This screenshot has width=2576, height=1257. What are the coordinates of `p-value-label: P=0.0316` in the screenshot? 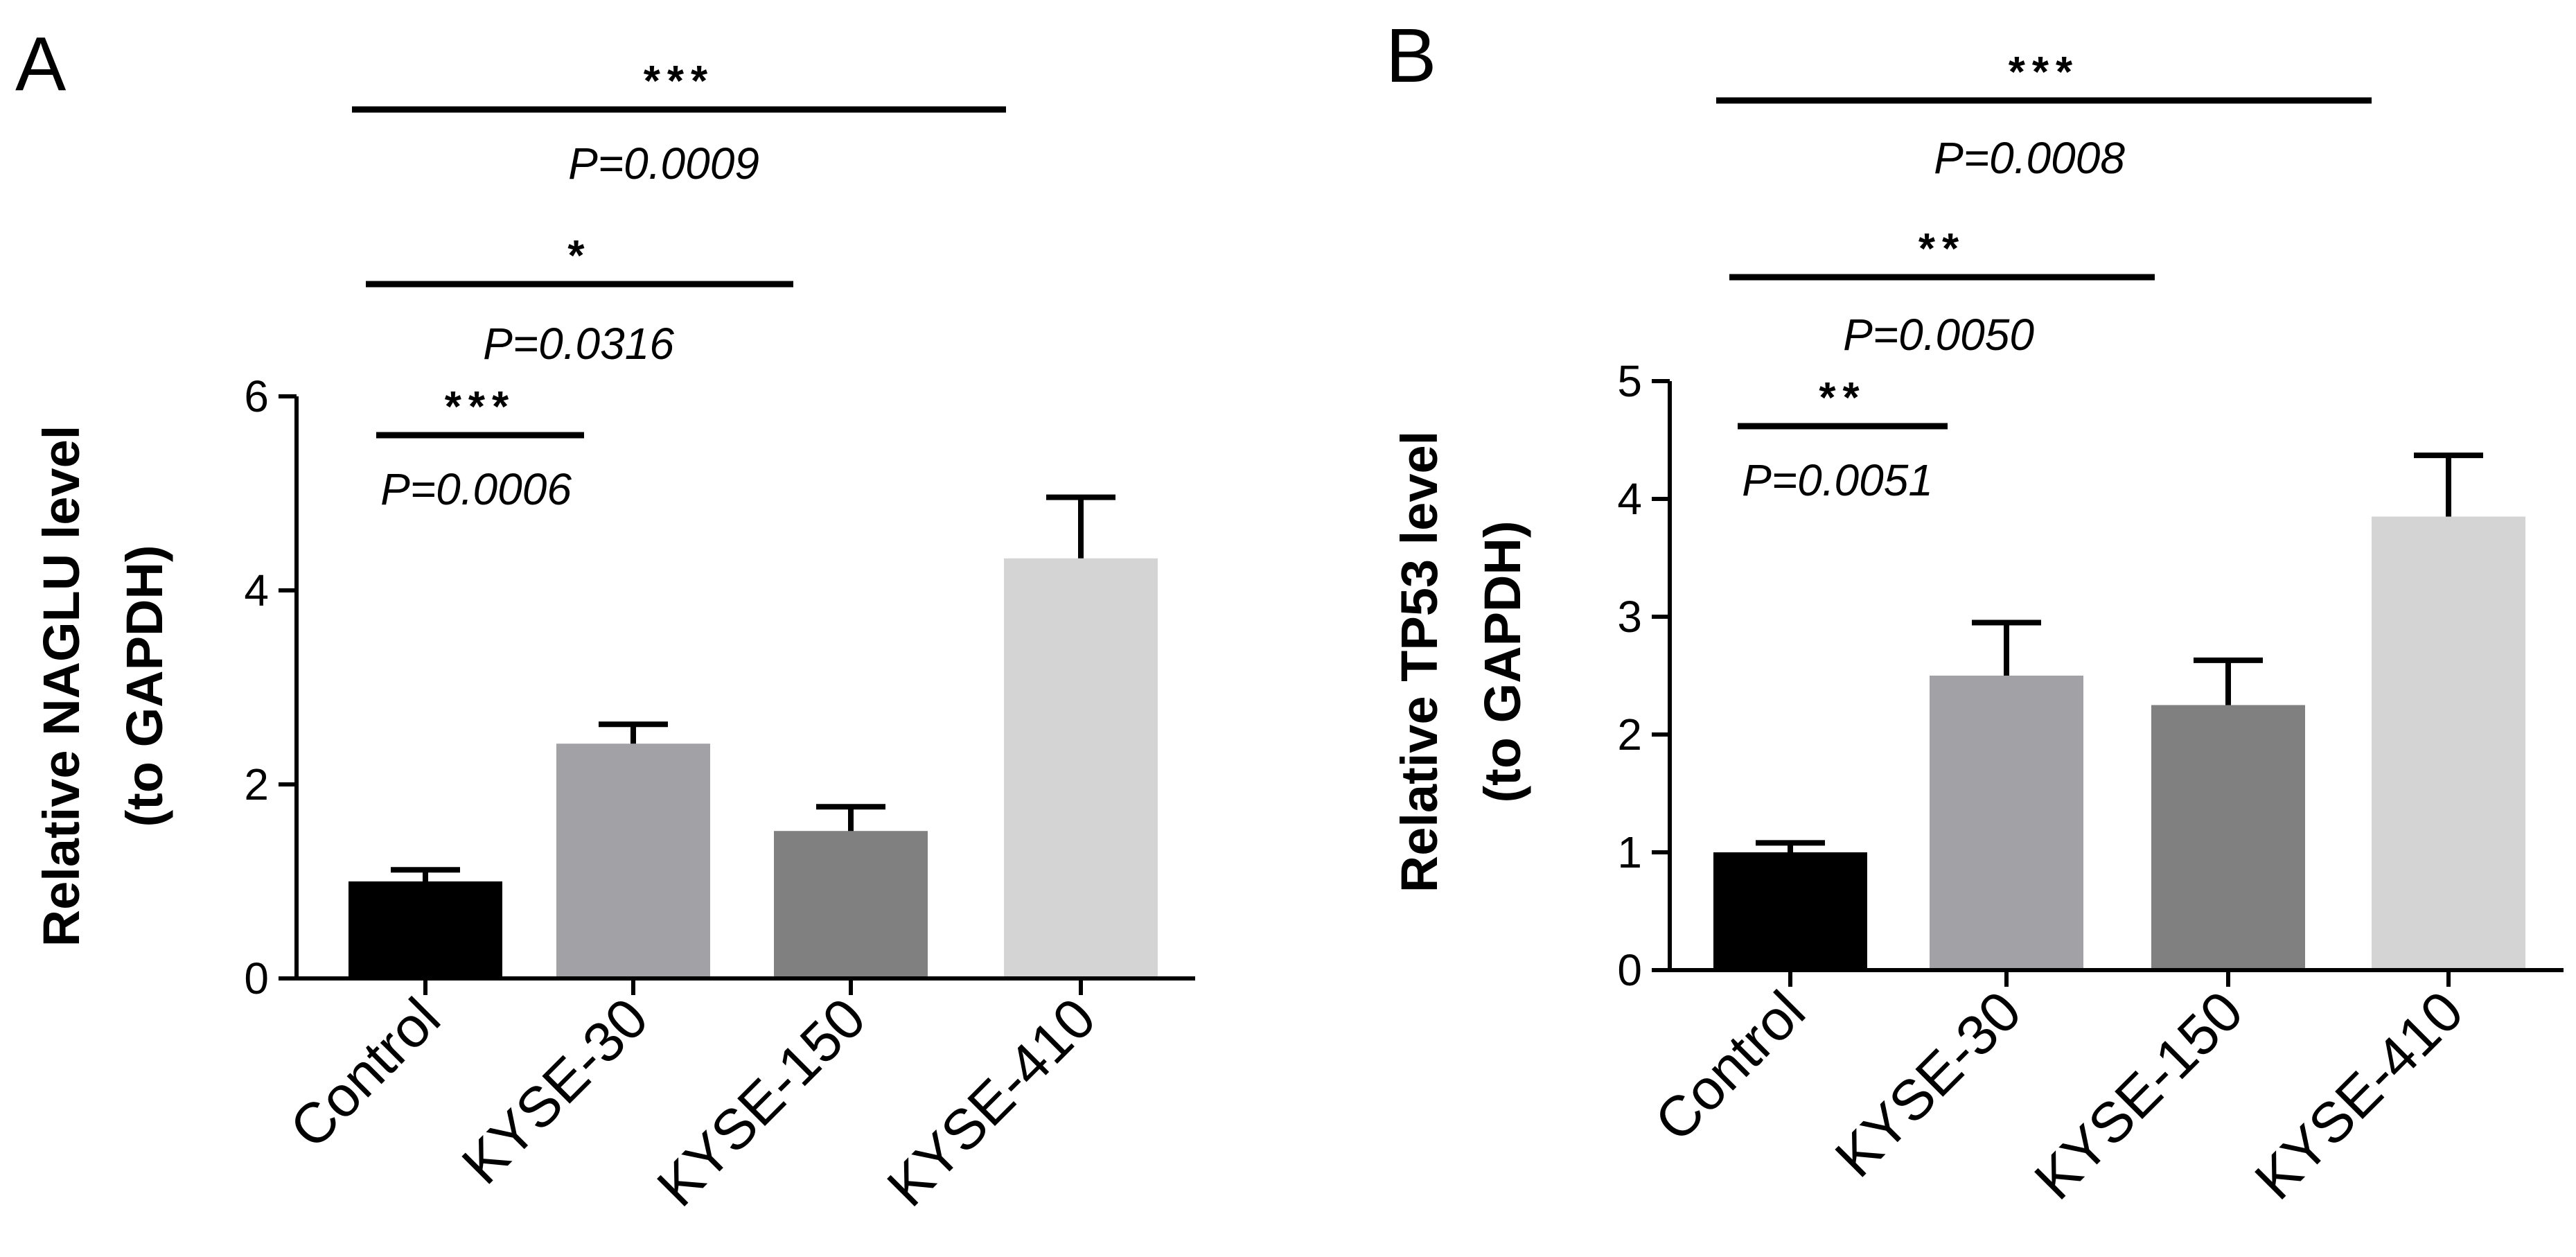 It's located at (579, 344).